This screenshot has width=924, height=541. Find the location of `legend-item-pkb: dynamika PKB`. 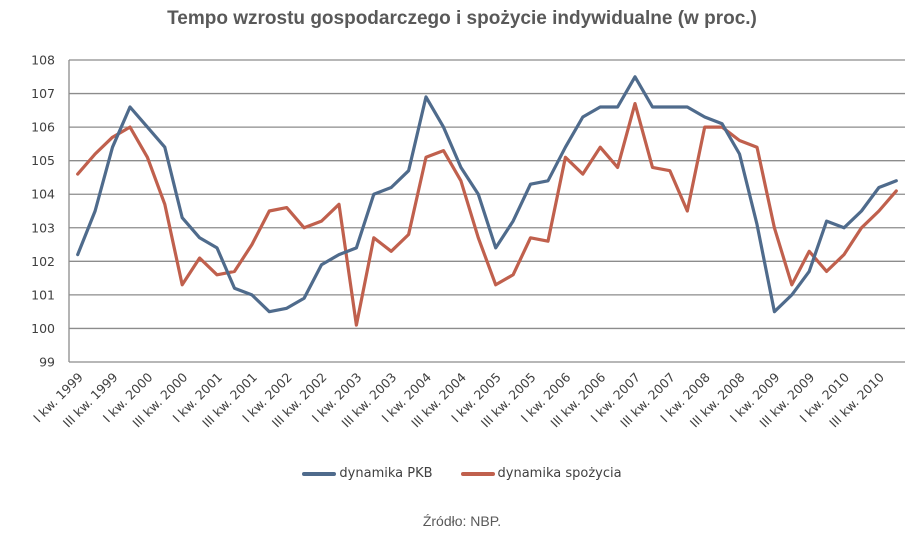

legend-item-pkb: dynamika PKB is located at coordinates (367, 473).